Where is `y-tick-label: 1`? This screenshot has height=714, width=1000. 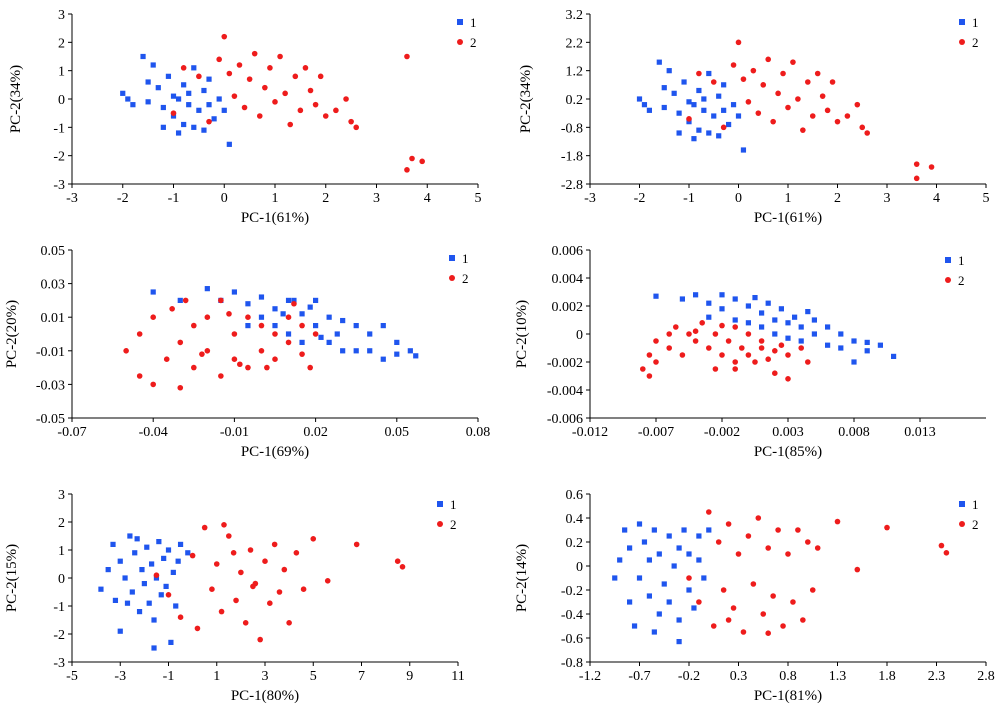
y-tick-label: 1 is located at coordinates (61, 551).